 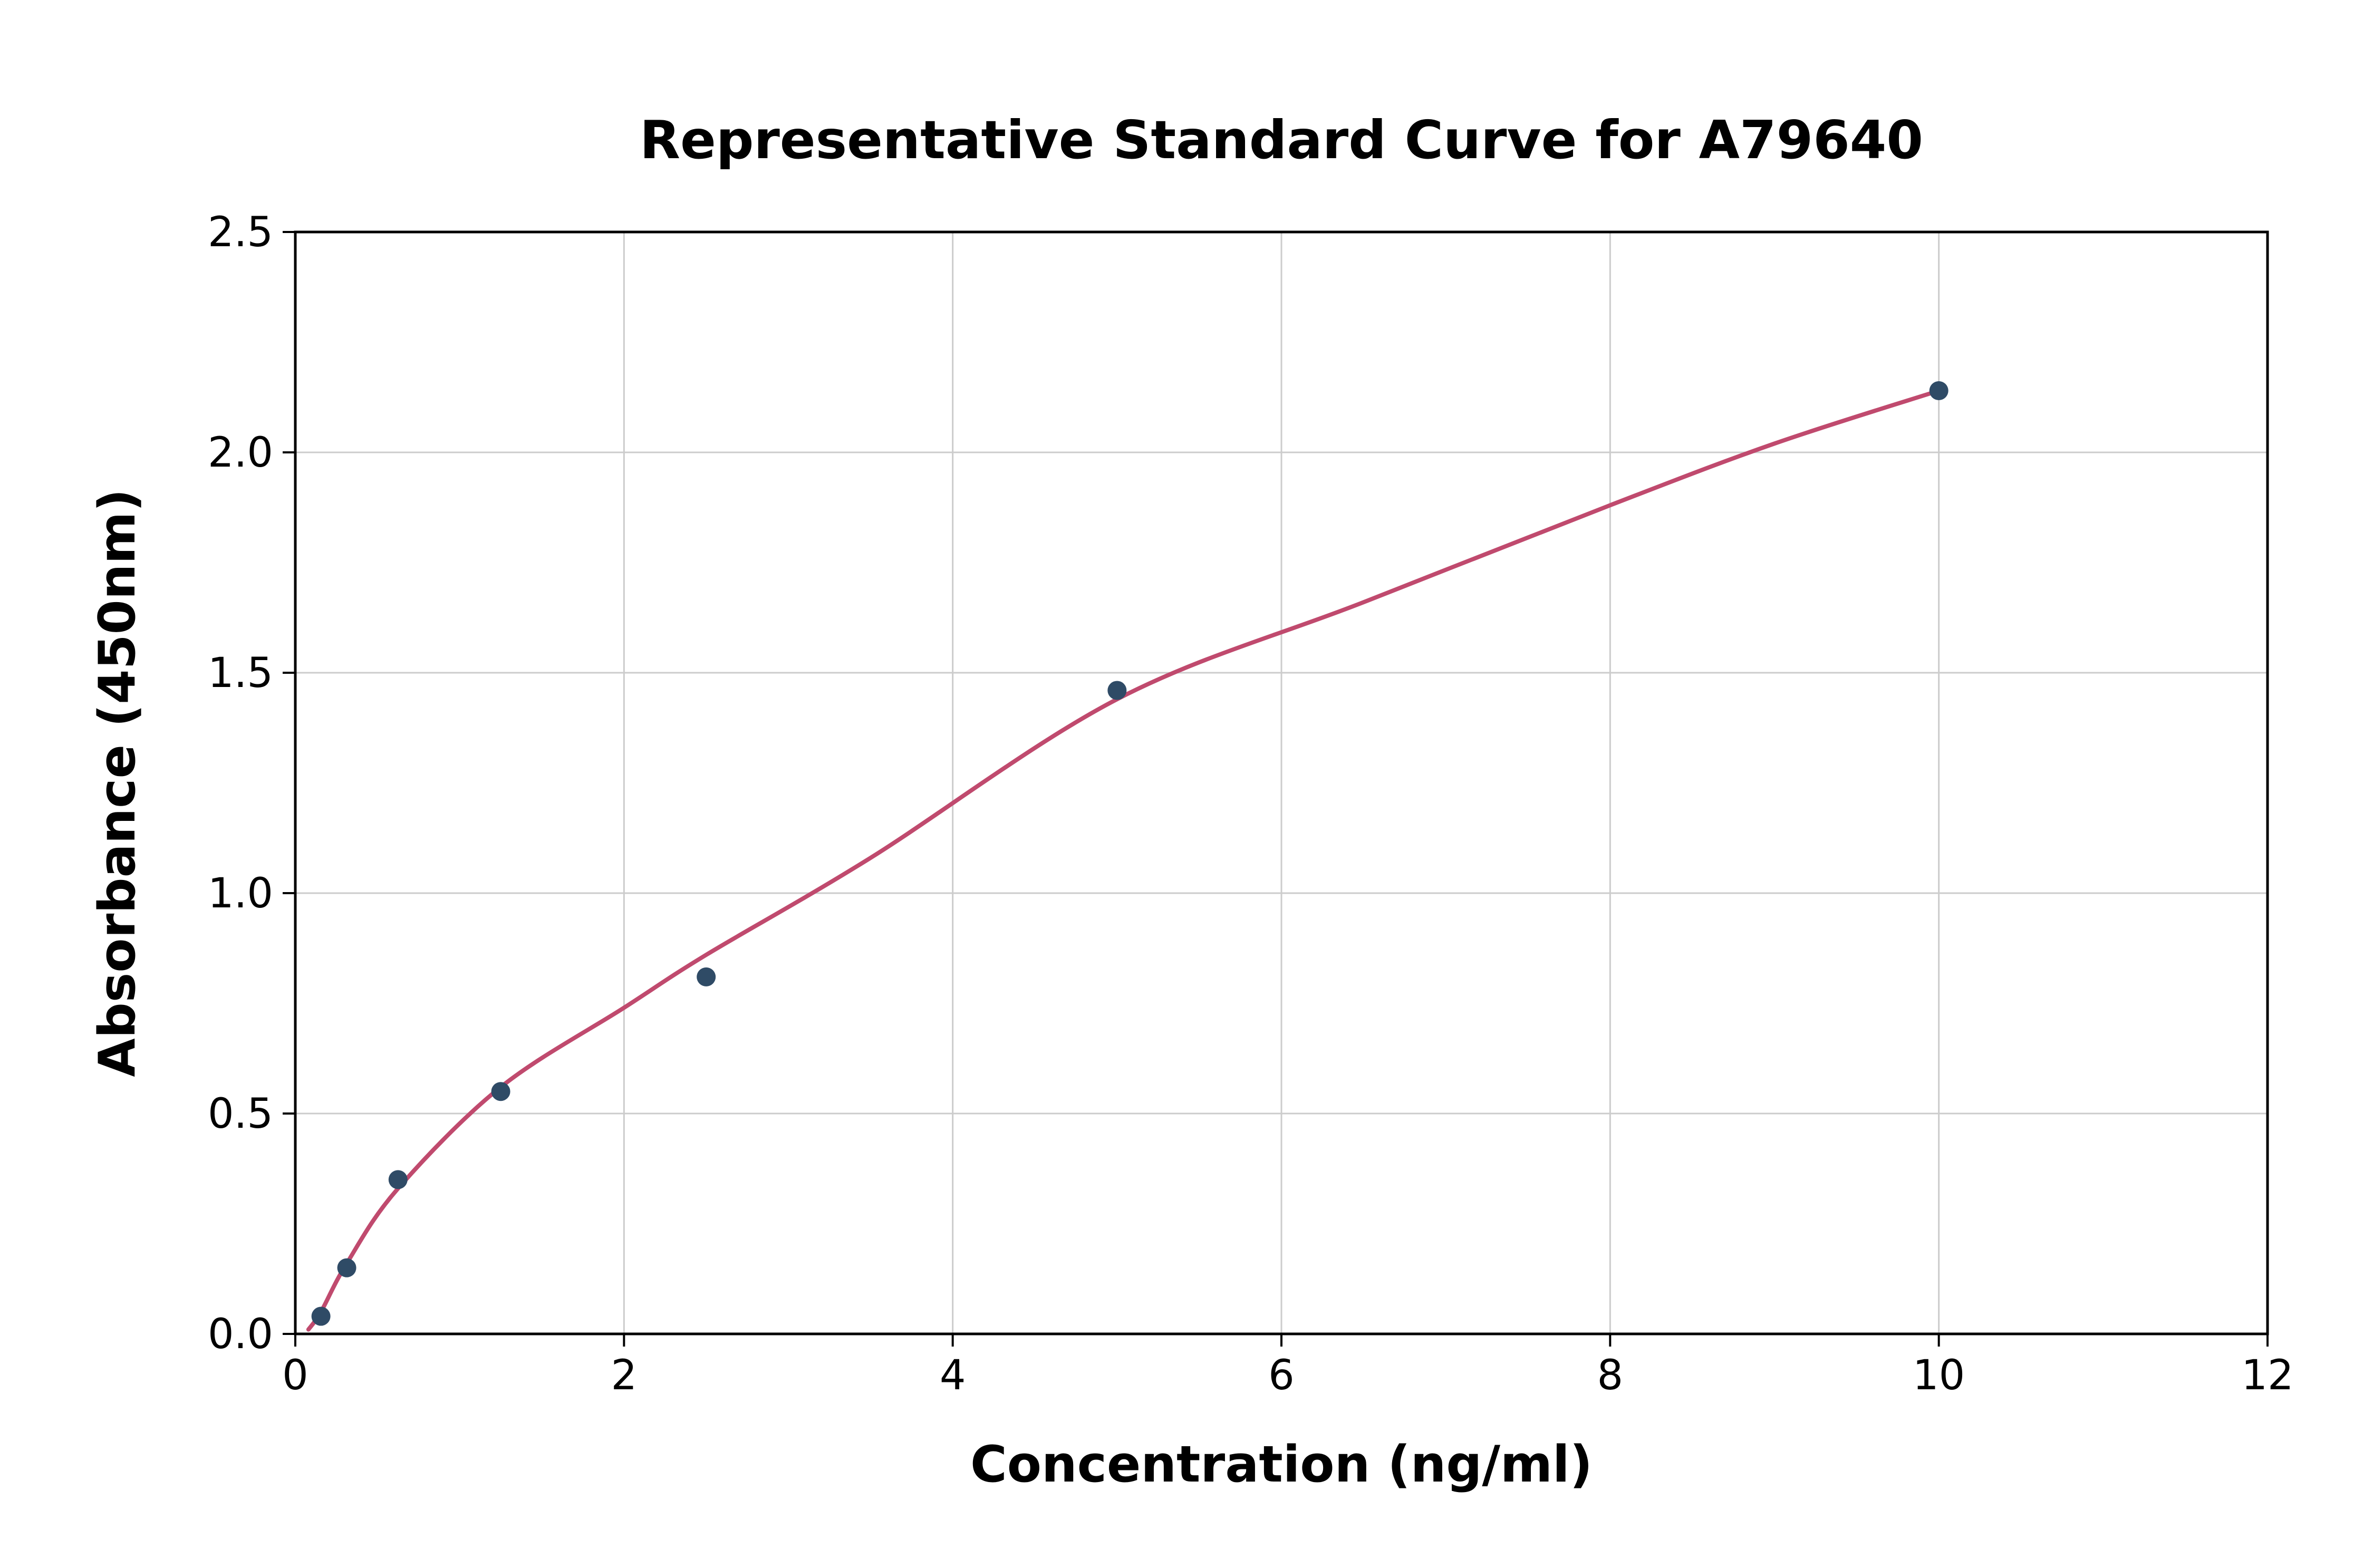 I want to click on y-tick-label: 1.5, so click(x=240, y=673).